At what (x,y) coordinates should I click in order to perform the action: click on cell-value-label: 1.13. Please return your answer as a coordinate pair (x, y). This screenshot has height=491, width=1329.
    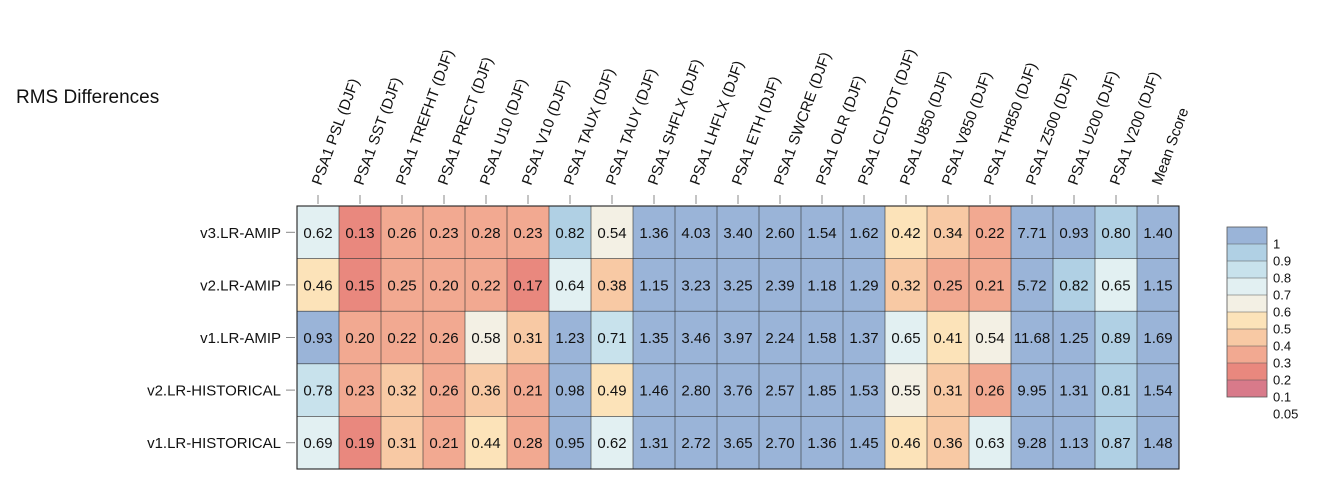
    Looking at the image, I should click on (1073, 443).